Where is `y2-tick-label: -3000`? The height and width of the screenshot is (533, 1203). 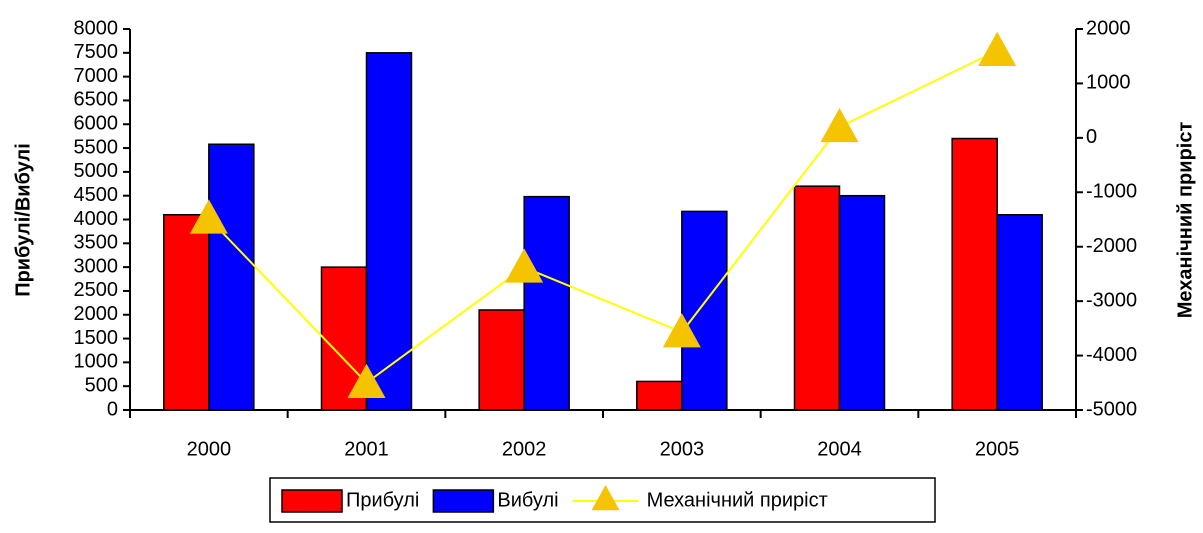 y2-tick-label: -3000 is located at coordinates (1111, 300).